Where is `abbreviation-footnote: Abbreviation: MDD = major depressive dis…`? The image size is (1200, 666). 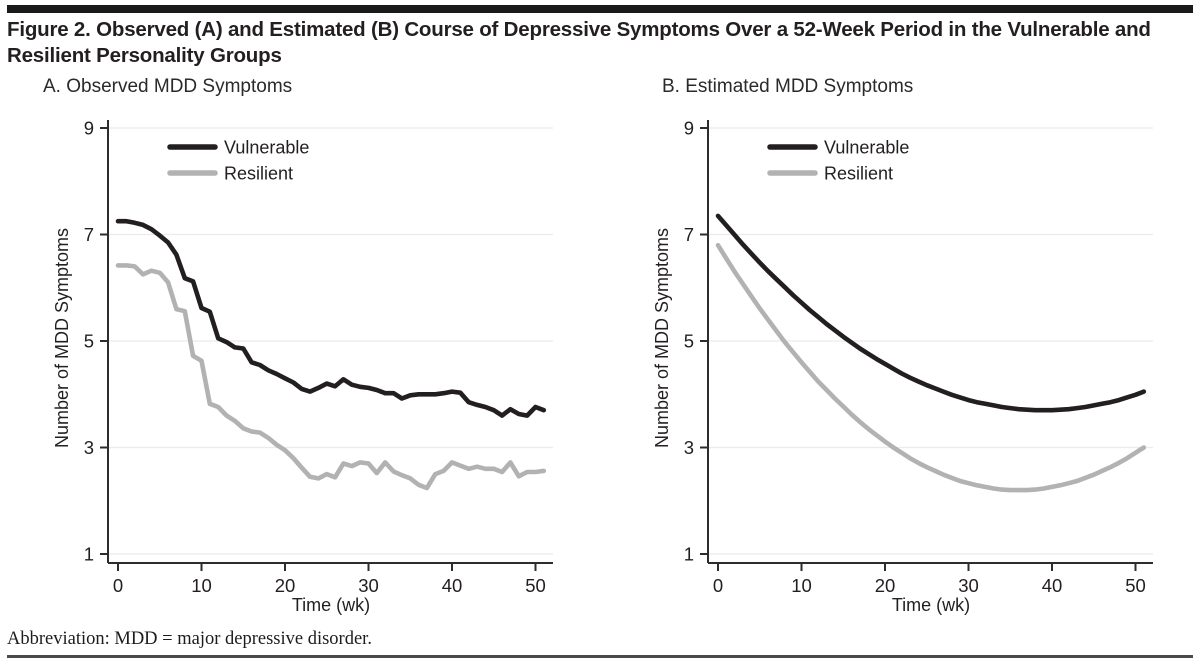 abbreviation-footnote: Abbreviation: MDD = major depressive dis… is located at coordinates (189, 639).